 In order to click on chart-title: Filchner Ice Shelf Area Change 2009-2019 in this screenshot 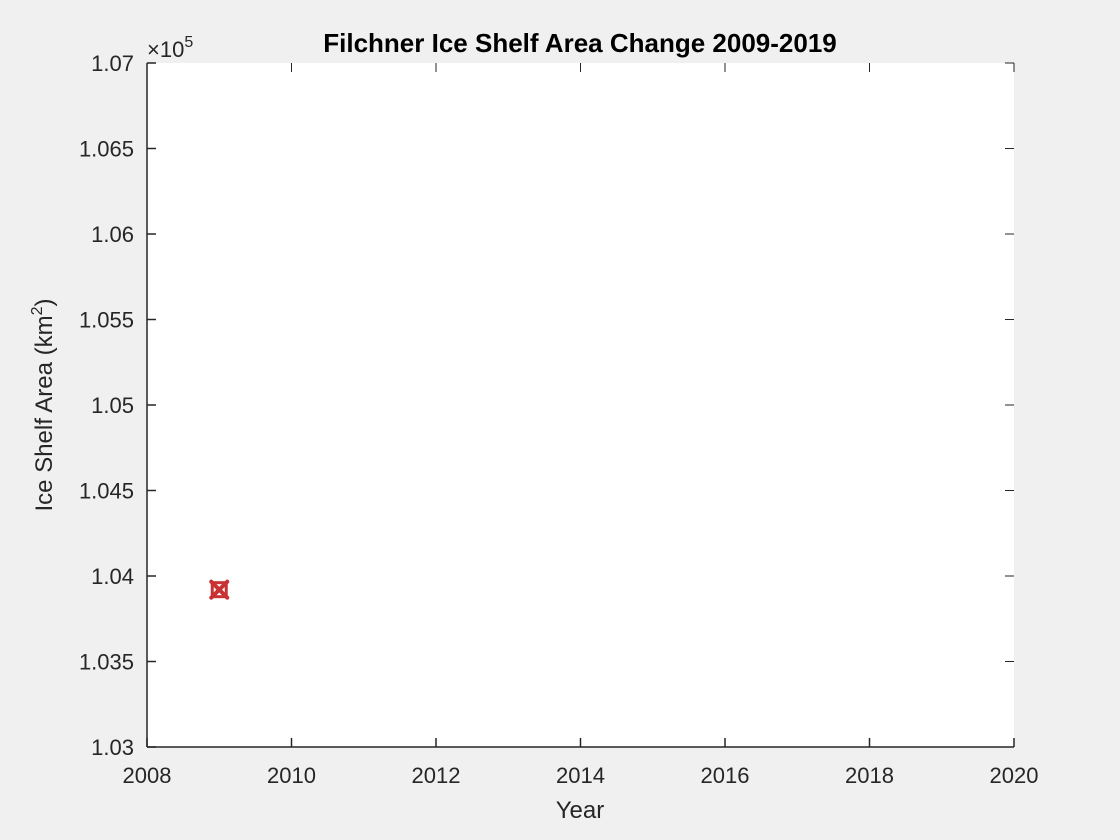, I will do `click(580, 43)`.